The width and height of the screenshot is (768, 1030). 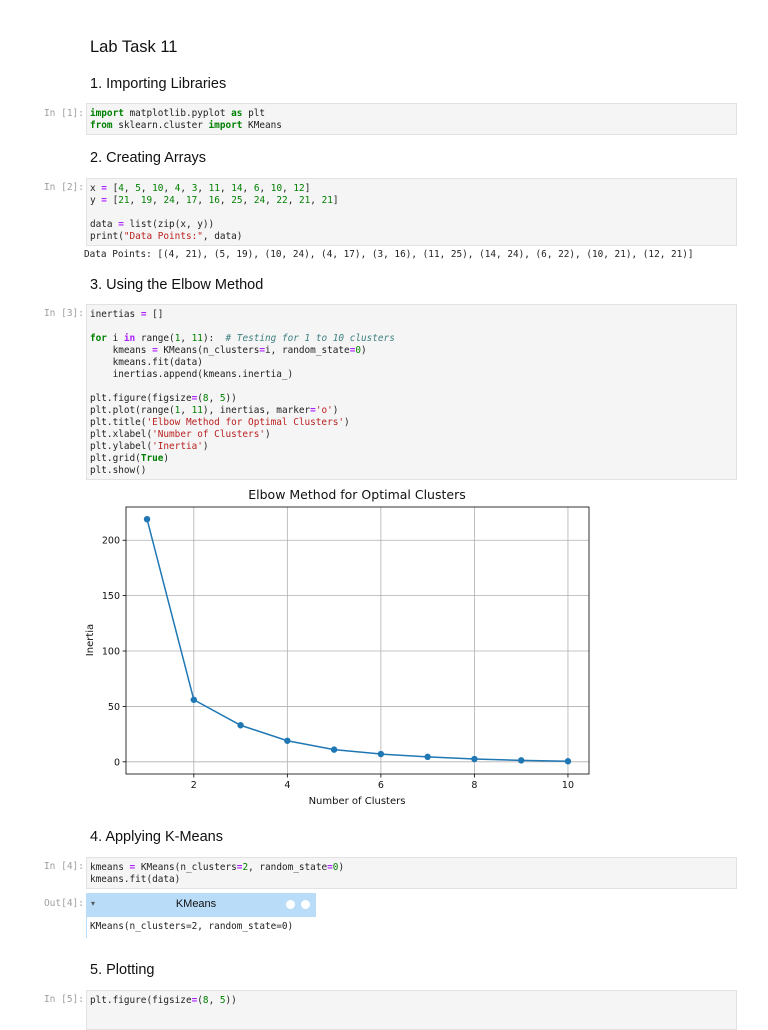 What do you see at coordinates (111, 596) in the screenshot?
I see `y-tick-label: 150` at bounding box center [111, 596].